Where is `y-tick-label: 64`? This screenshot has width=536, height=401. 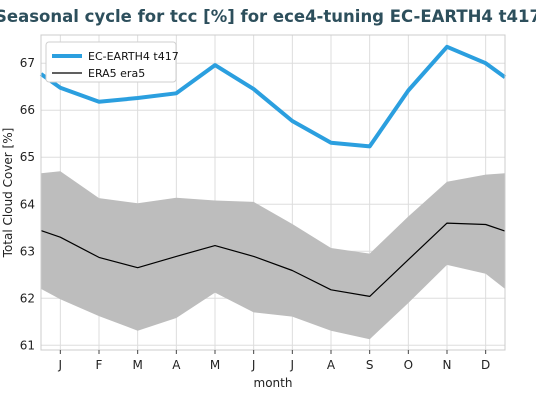
y-tick-label: 64 is located at coordinates (27, 204).